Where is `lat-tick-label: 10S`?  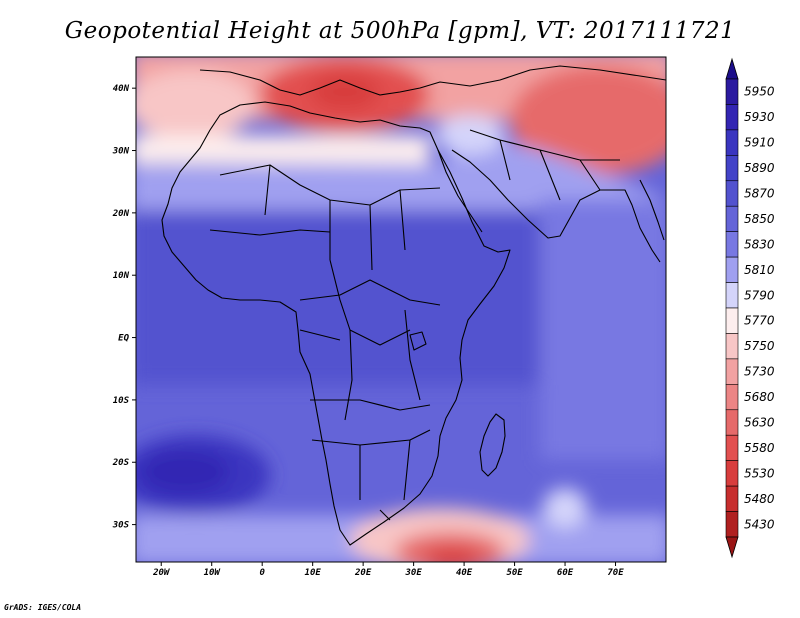
lat-tick-label: 10S is located at coordinates (121, 401).